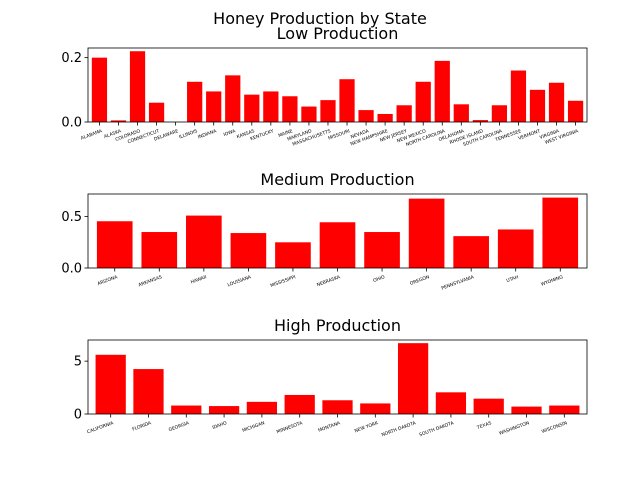  What do you see at coordinates (379, 279) in the screenshot?
I see `x-tick-label: OHIO` at bounding box center [379, 279].